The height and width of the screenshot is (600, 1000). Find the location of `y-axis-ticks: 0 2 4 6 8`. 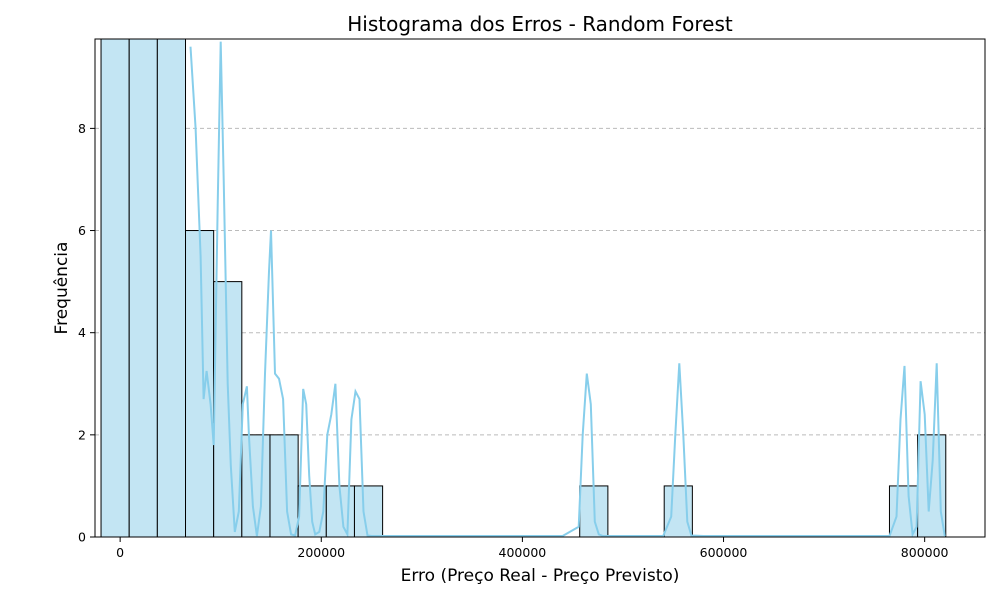

y-axis-ticks: 0 2 4 6 8 is located at coordinates (86, 333).